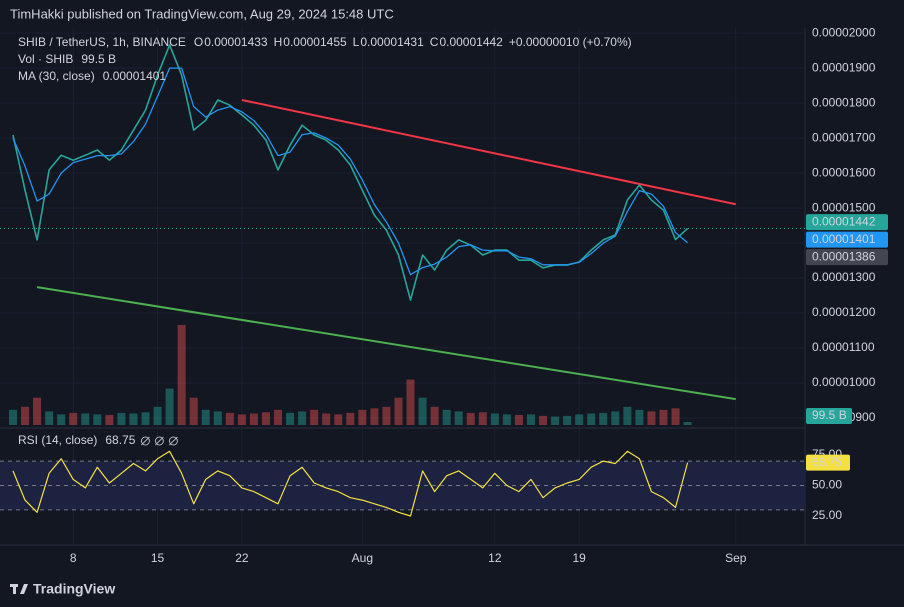 The image size is (904, 607). What do you see at coordinates (158, 558) in the screenshot?
I see `x-tick-label: 15` at bounding box center [158, 558].